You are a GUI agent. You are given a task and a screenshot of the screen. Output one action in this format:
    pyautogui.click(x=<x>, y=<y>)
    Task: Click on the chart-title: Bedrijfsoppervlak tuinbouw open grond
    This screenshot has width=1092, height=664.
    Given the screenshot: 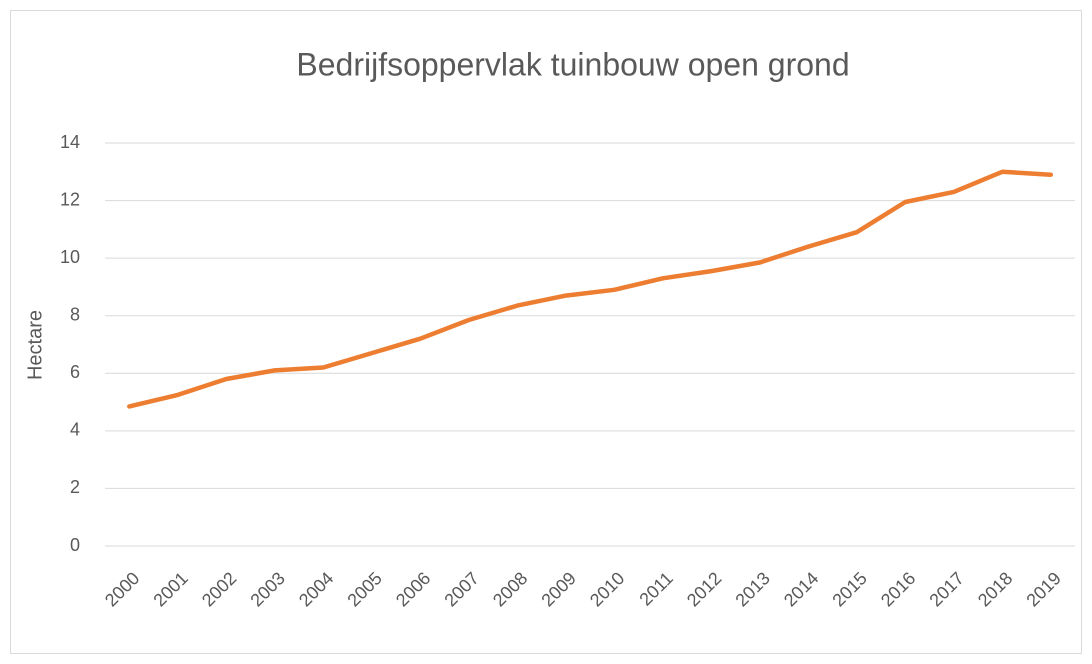 What is the action you would take?
    pyautogui.click(x=572, y=64)
    